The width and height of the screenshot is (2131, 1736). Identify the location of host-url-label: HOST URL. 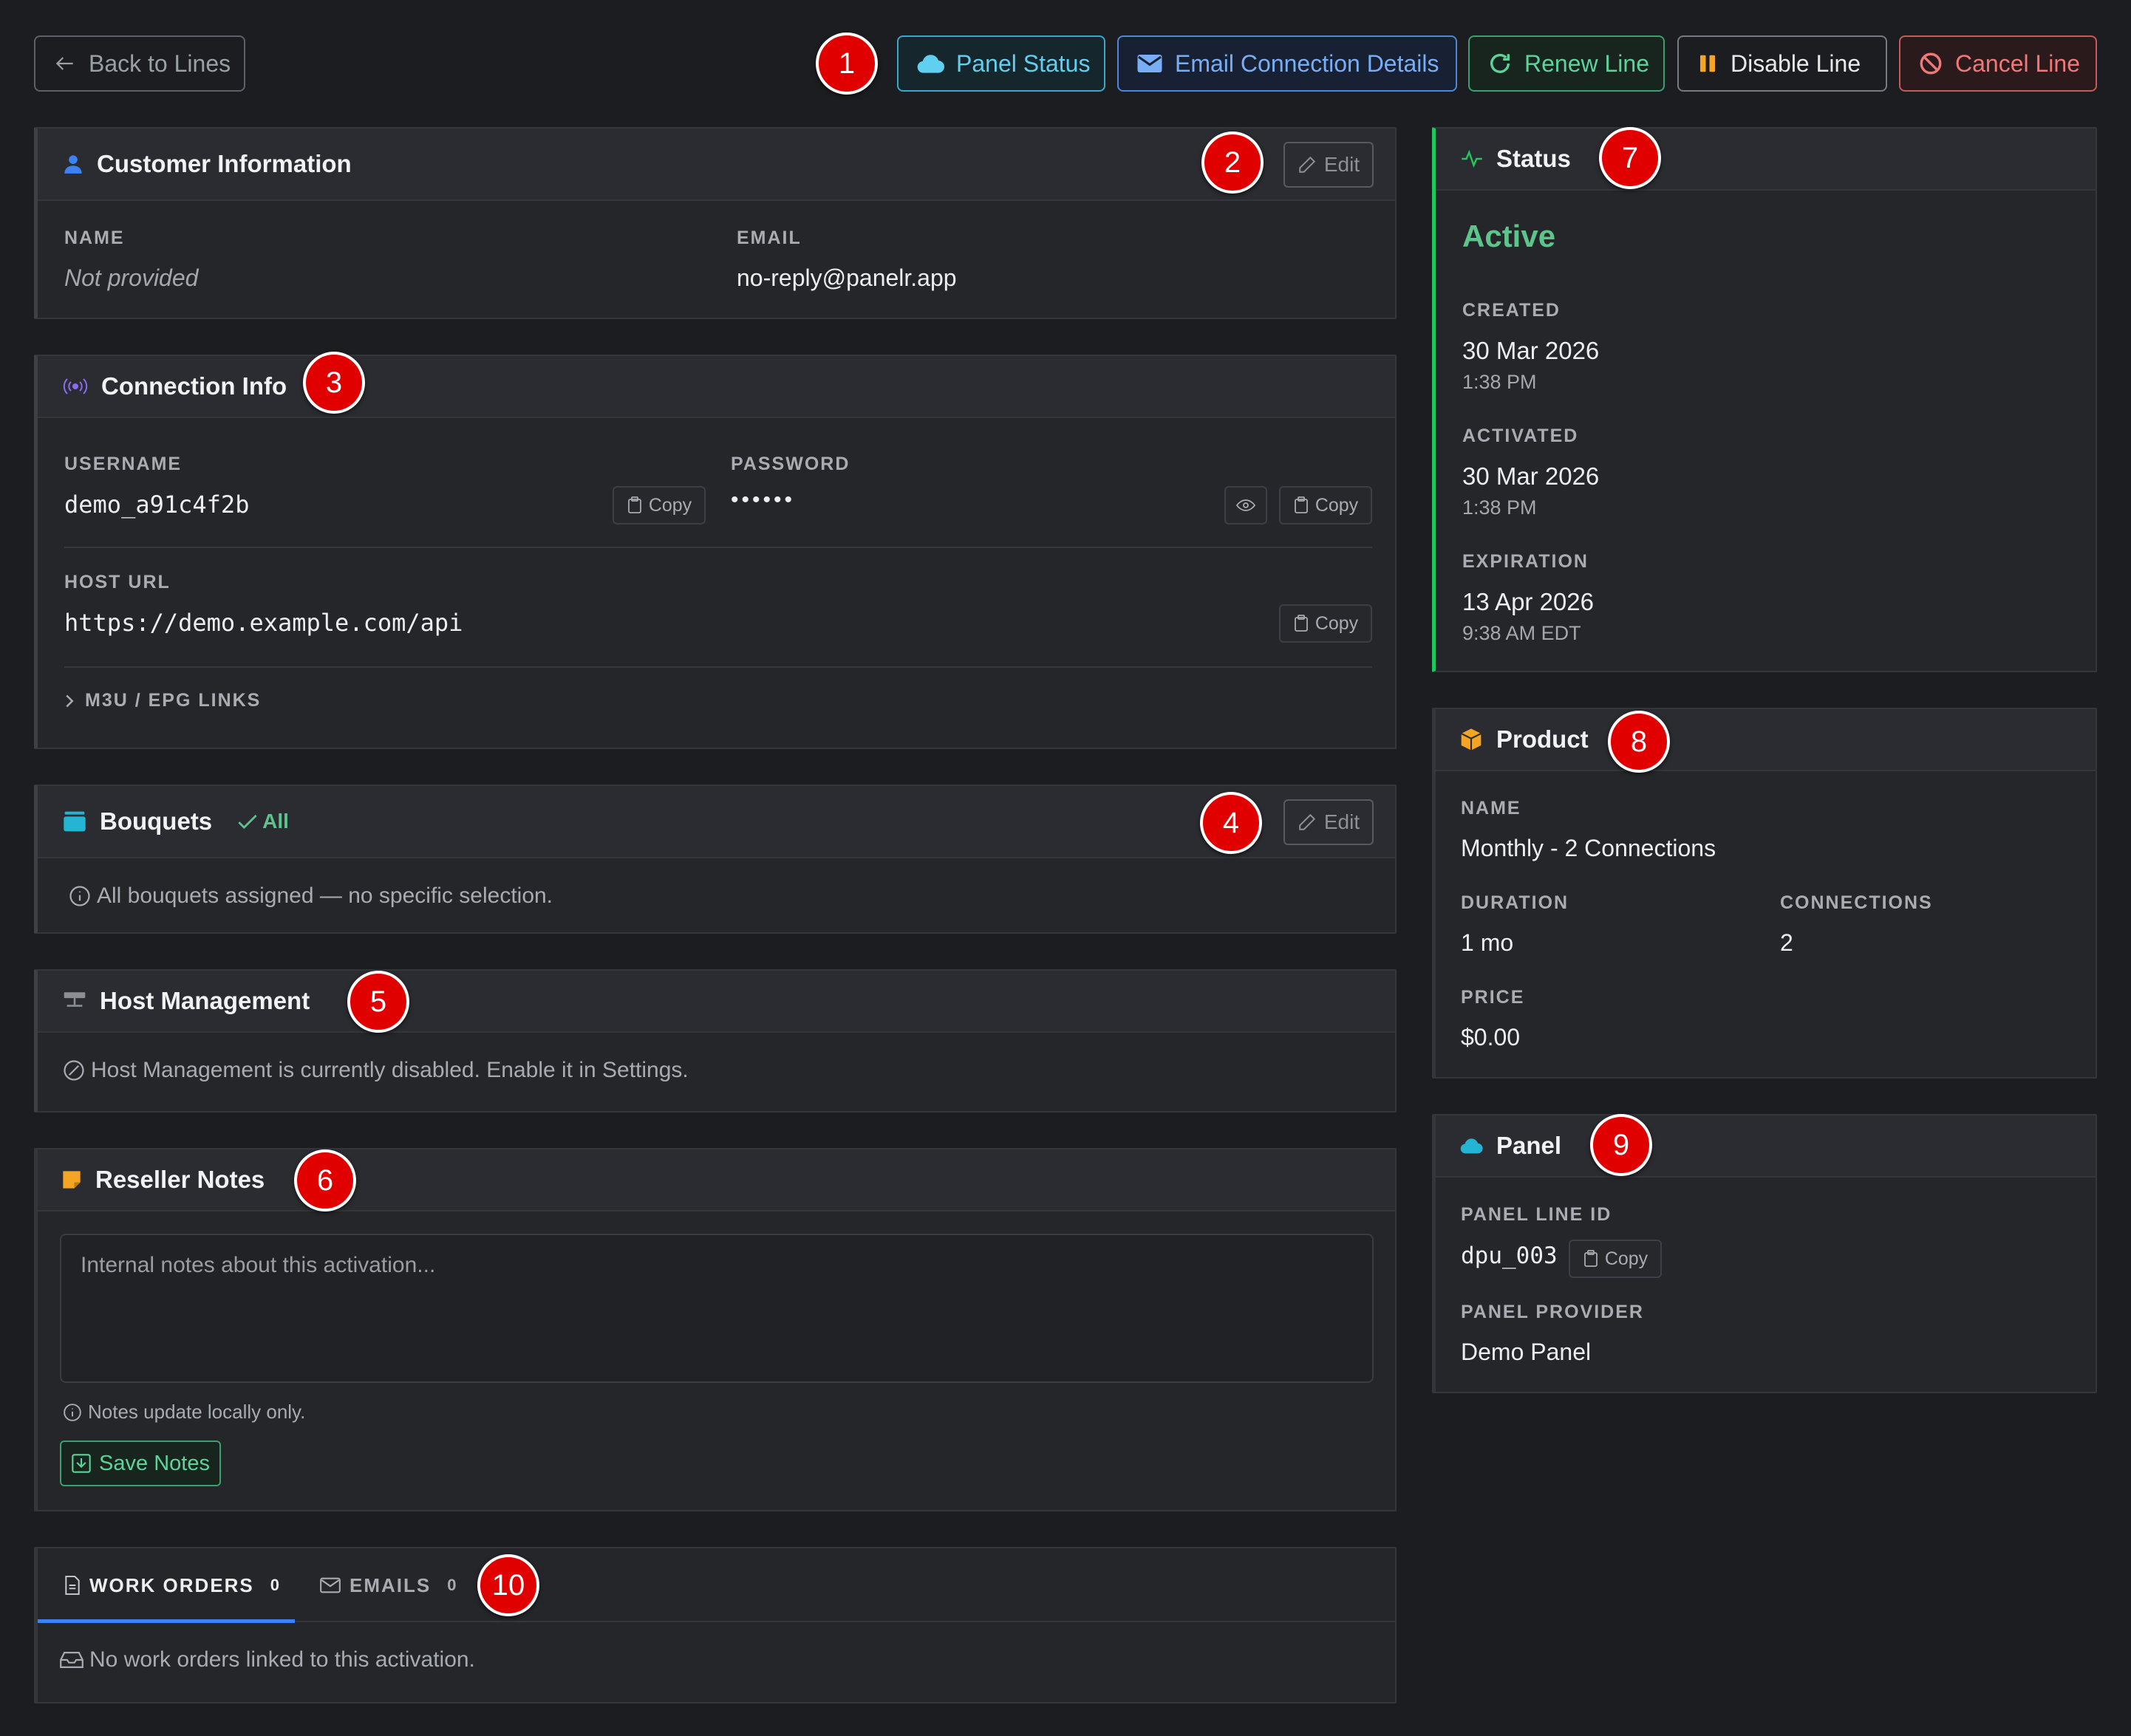
(117, 582).